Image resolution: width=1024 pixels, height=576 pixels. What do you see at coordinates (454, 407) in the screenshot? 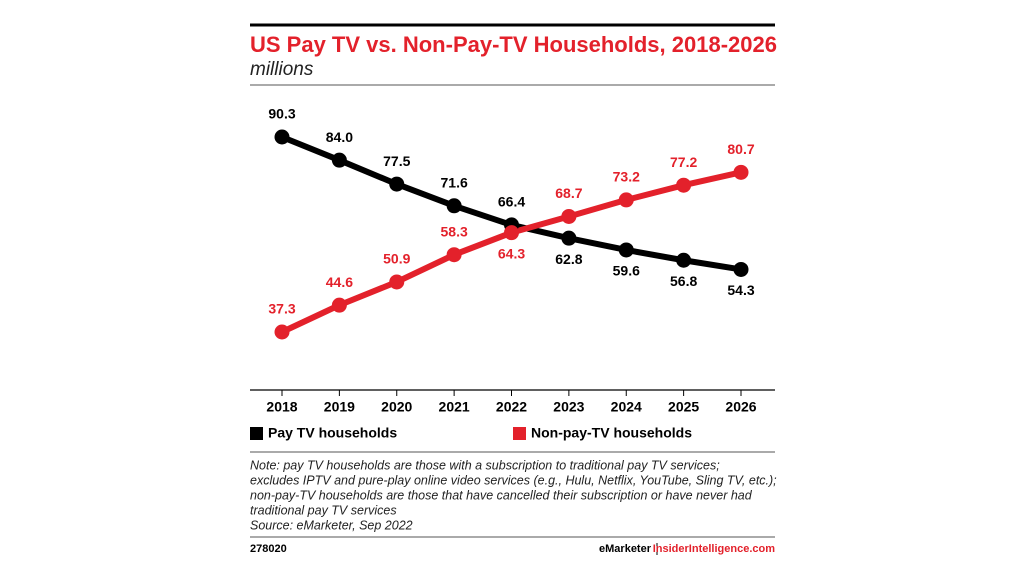
I see `x-tick-label: 2021` at bounding box center [454, 407].